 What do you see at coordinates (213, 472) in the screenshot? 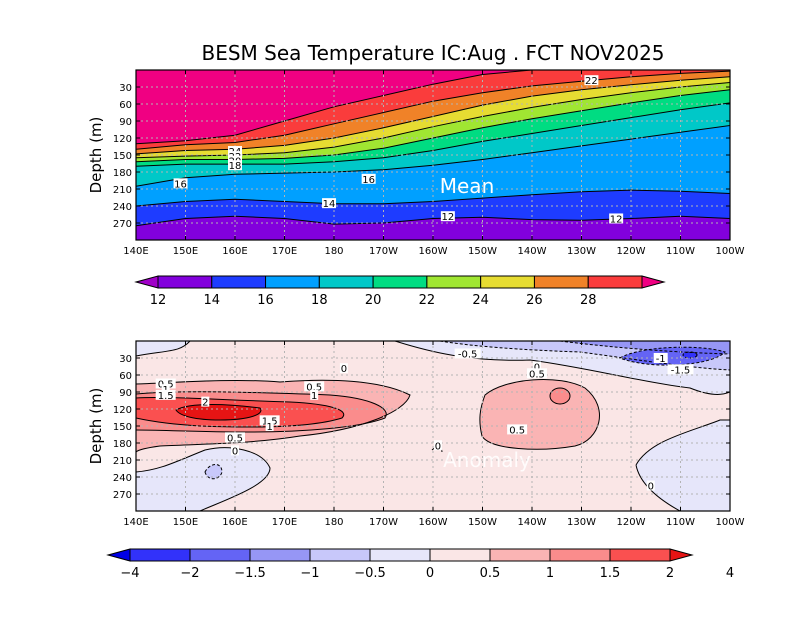
I see `anomaly-line-neg05-sw` at bounding box center [213, 472].